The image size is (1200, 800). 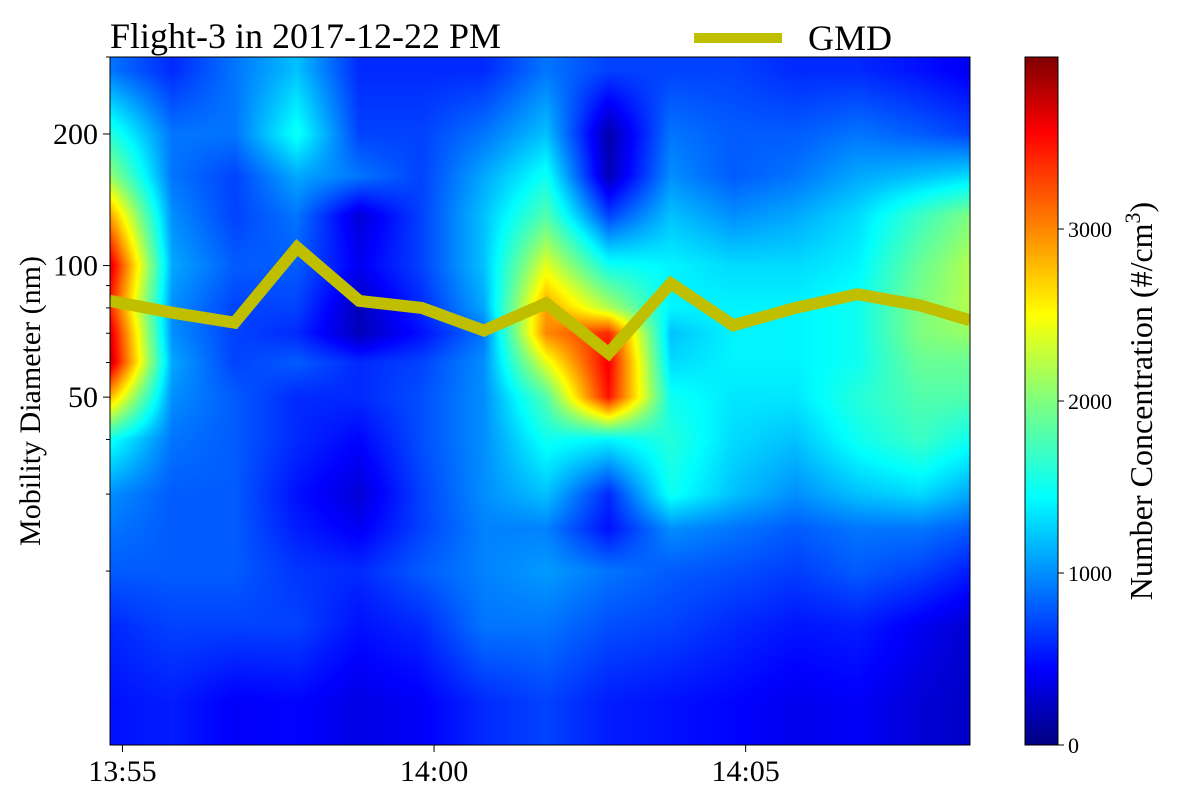 What do you see at coordinates (1090, 573) in the screenshot?
I see `colorbar-tick-label: 1000` at bounding box center [1090, 573].